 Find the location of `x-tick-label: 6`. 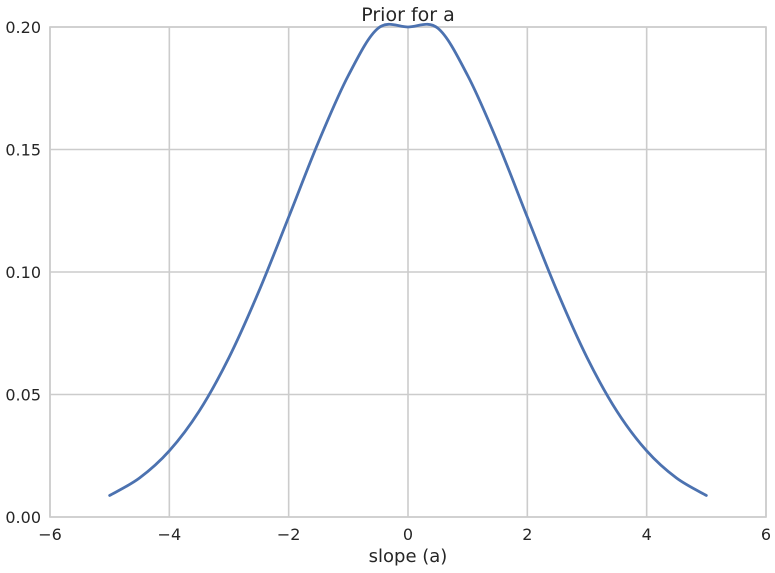

x-tick-label: 6 is located at coordinates (766, 534).